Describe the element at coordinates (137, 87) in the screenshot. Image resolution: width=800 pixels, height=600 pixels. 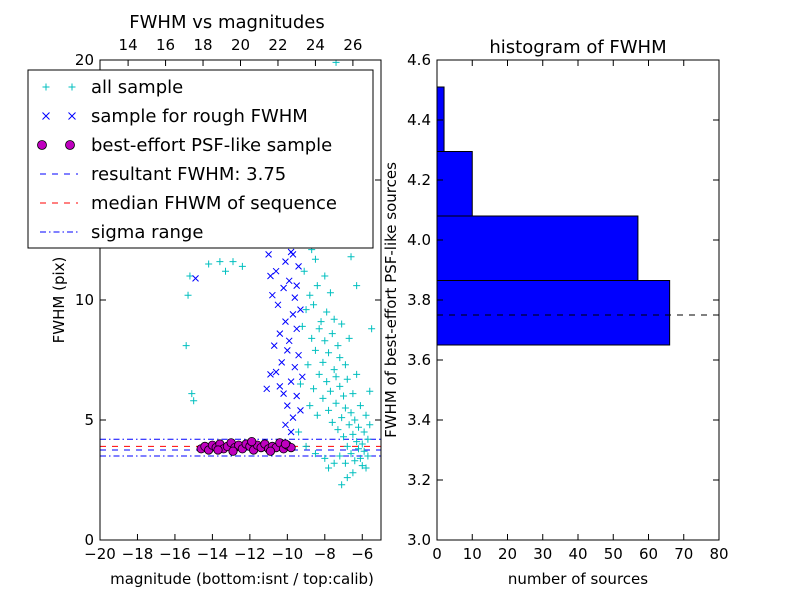
I see `legend-label: all sample` at that location.